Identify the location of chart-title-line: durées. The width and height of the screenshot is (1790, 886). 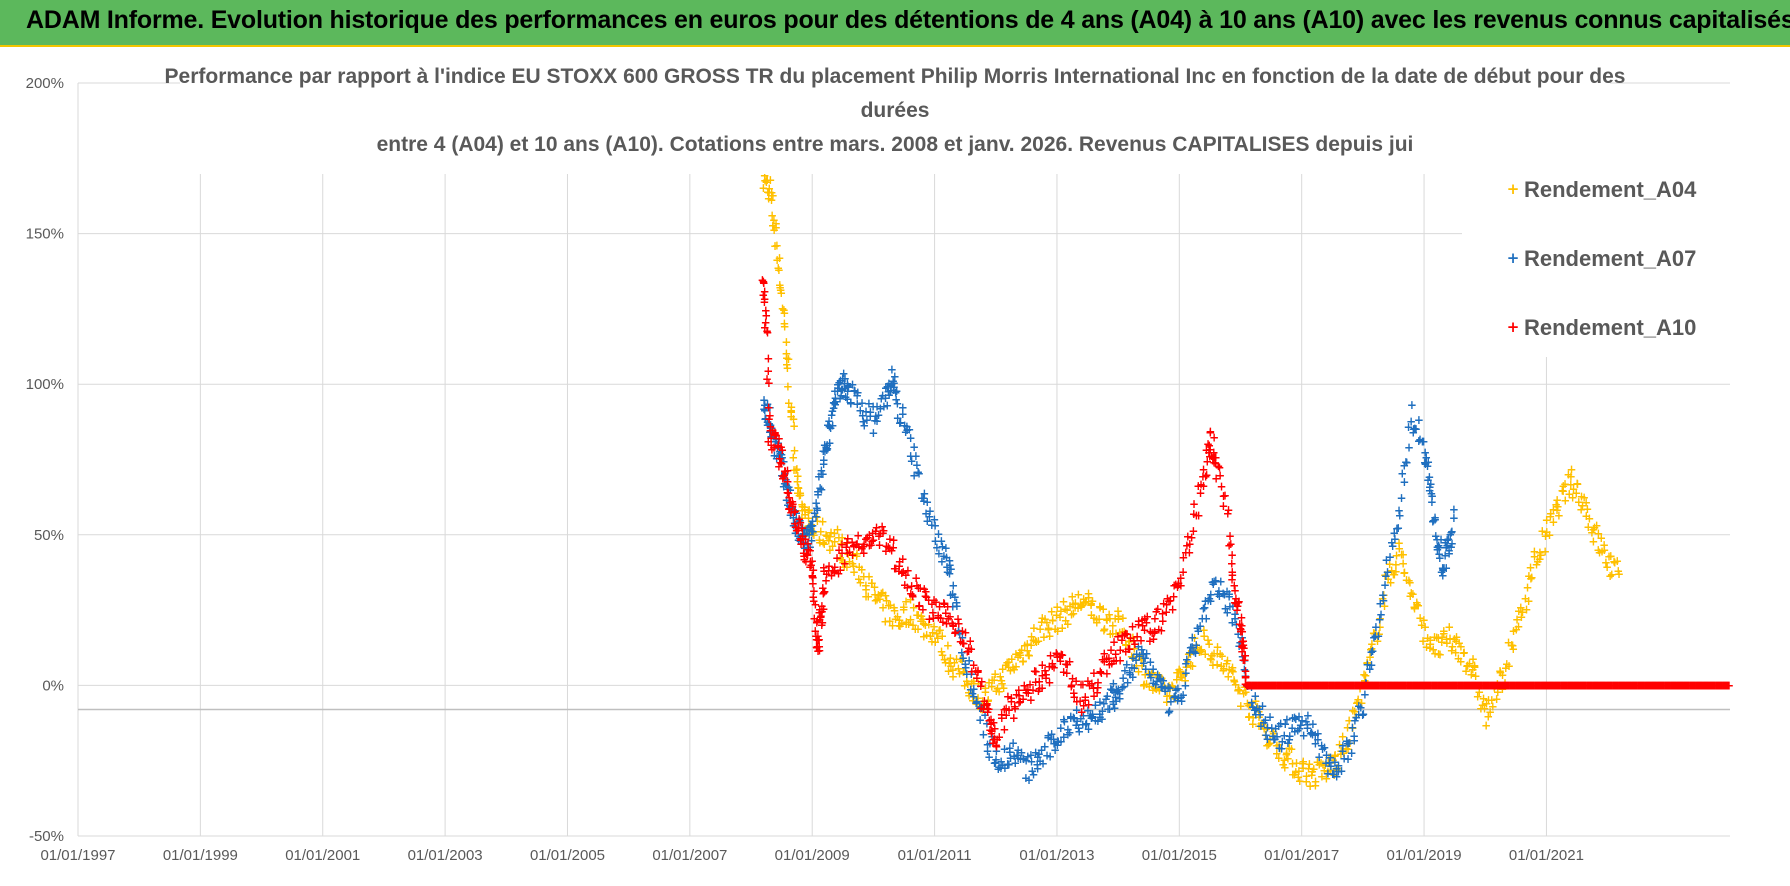
(895, 110).